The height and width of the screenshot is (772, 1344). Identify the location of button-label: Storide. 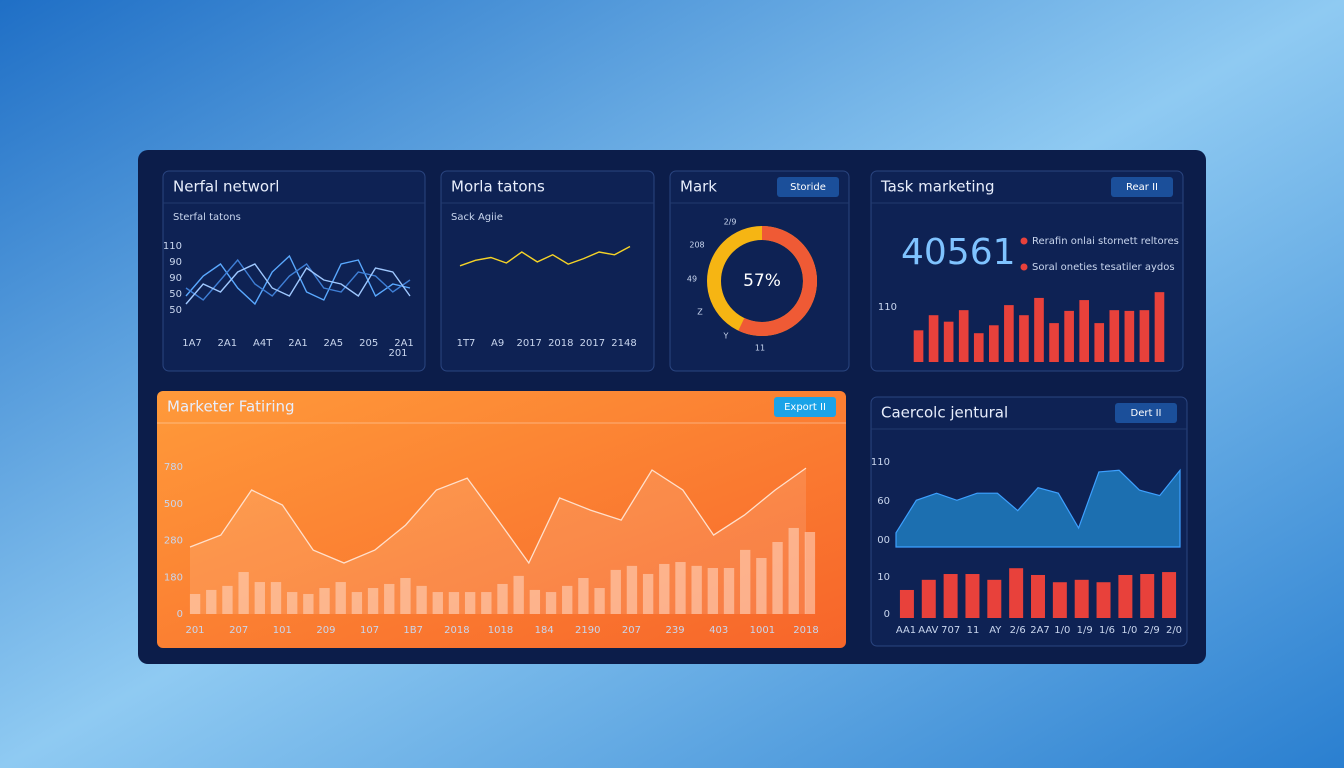
(808, 187).